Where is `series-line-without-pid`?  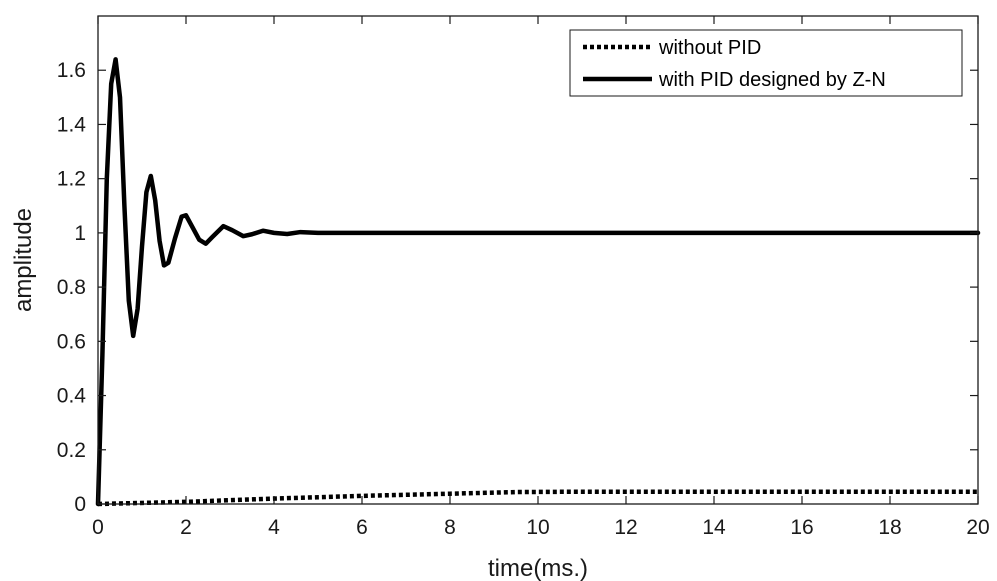 series-line-without-pid is located at coordinates (537, 498).